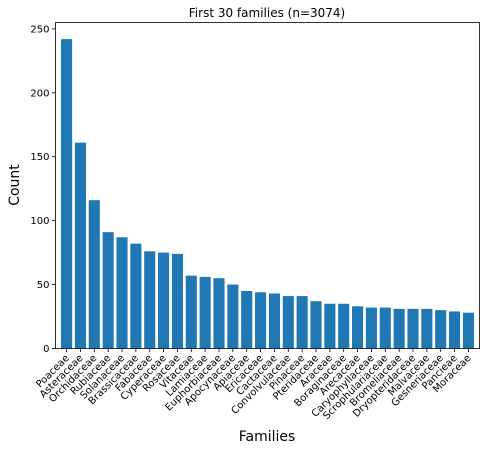 The width and height of the screenshot is (504, 449). Describe the element at coordinates (164, 300) in the screenshot. I see `bar-cyperaceae` at that location.